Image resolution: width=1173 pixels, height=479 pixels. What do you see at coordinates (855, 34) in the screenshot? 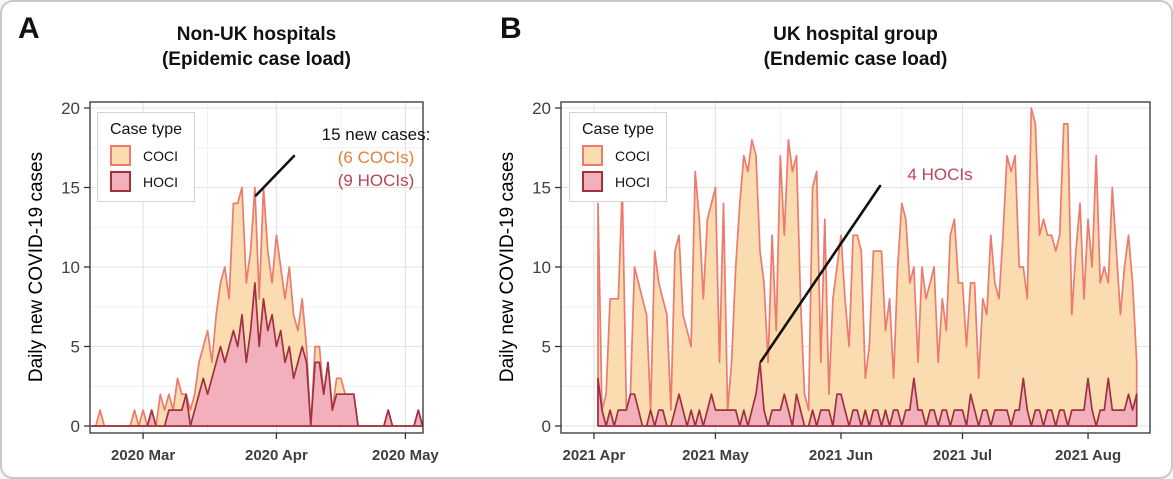
I see `panel-b-title-line1: UK hospital group` at bounding box center [855, 34].